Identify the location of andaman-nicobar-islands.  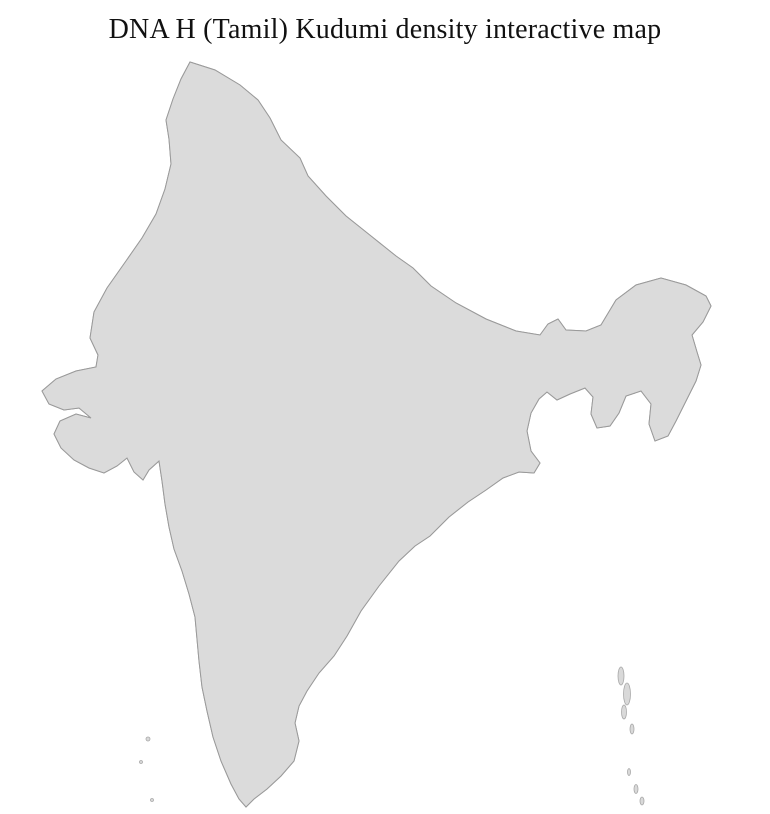
(631, 736).